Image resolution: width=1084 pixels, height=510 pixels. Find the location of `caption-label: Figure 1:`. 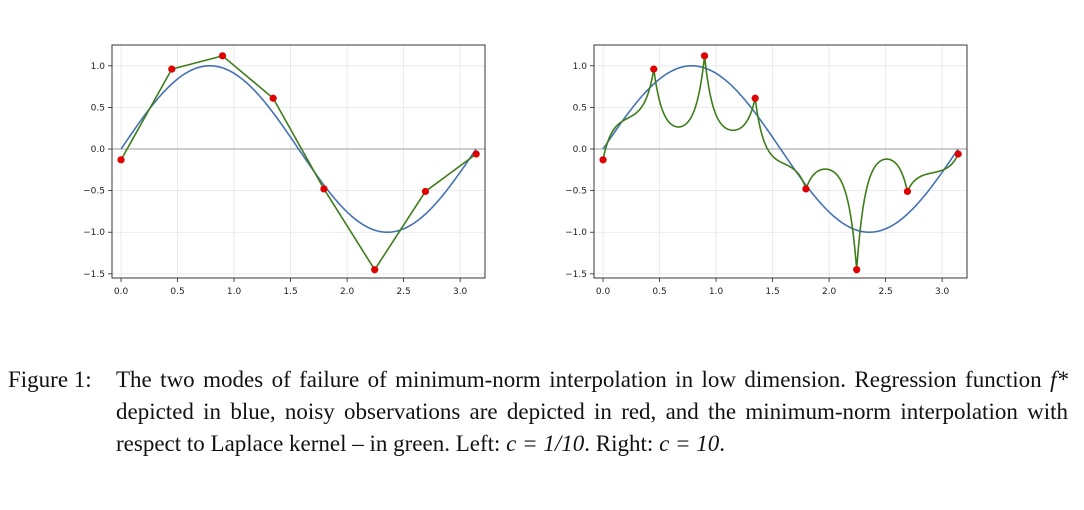

caption-label: Figure 1: is located at coordinates (50, 379).